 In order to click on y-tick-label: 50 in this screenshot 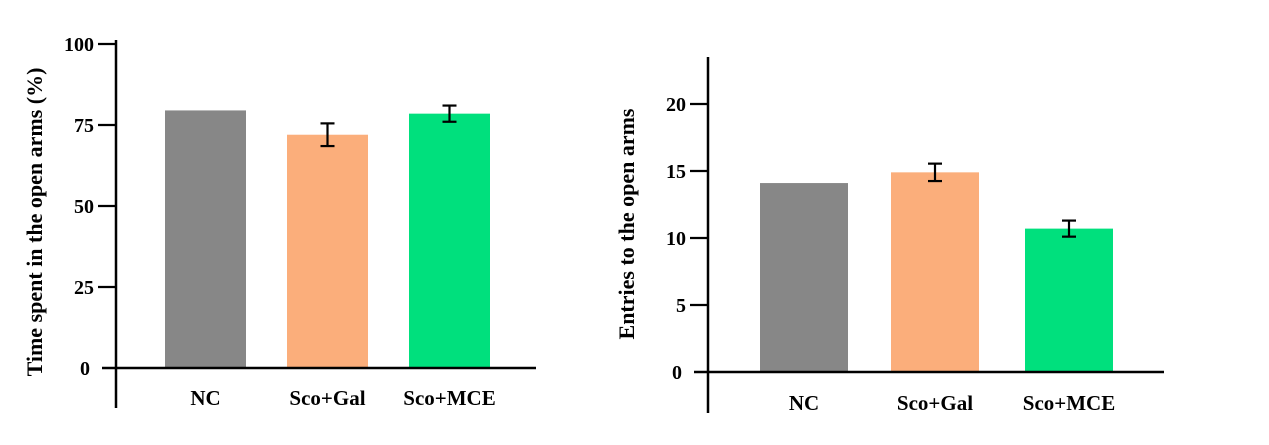, I will do `click(84, 207)`.